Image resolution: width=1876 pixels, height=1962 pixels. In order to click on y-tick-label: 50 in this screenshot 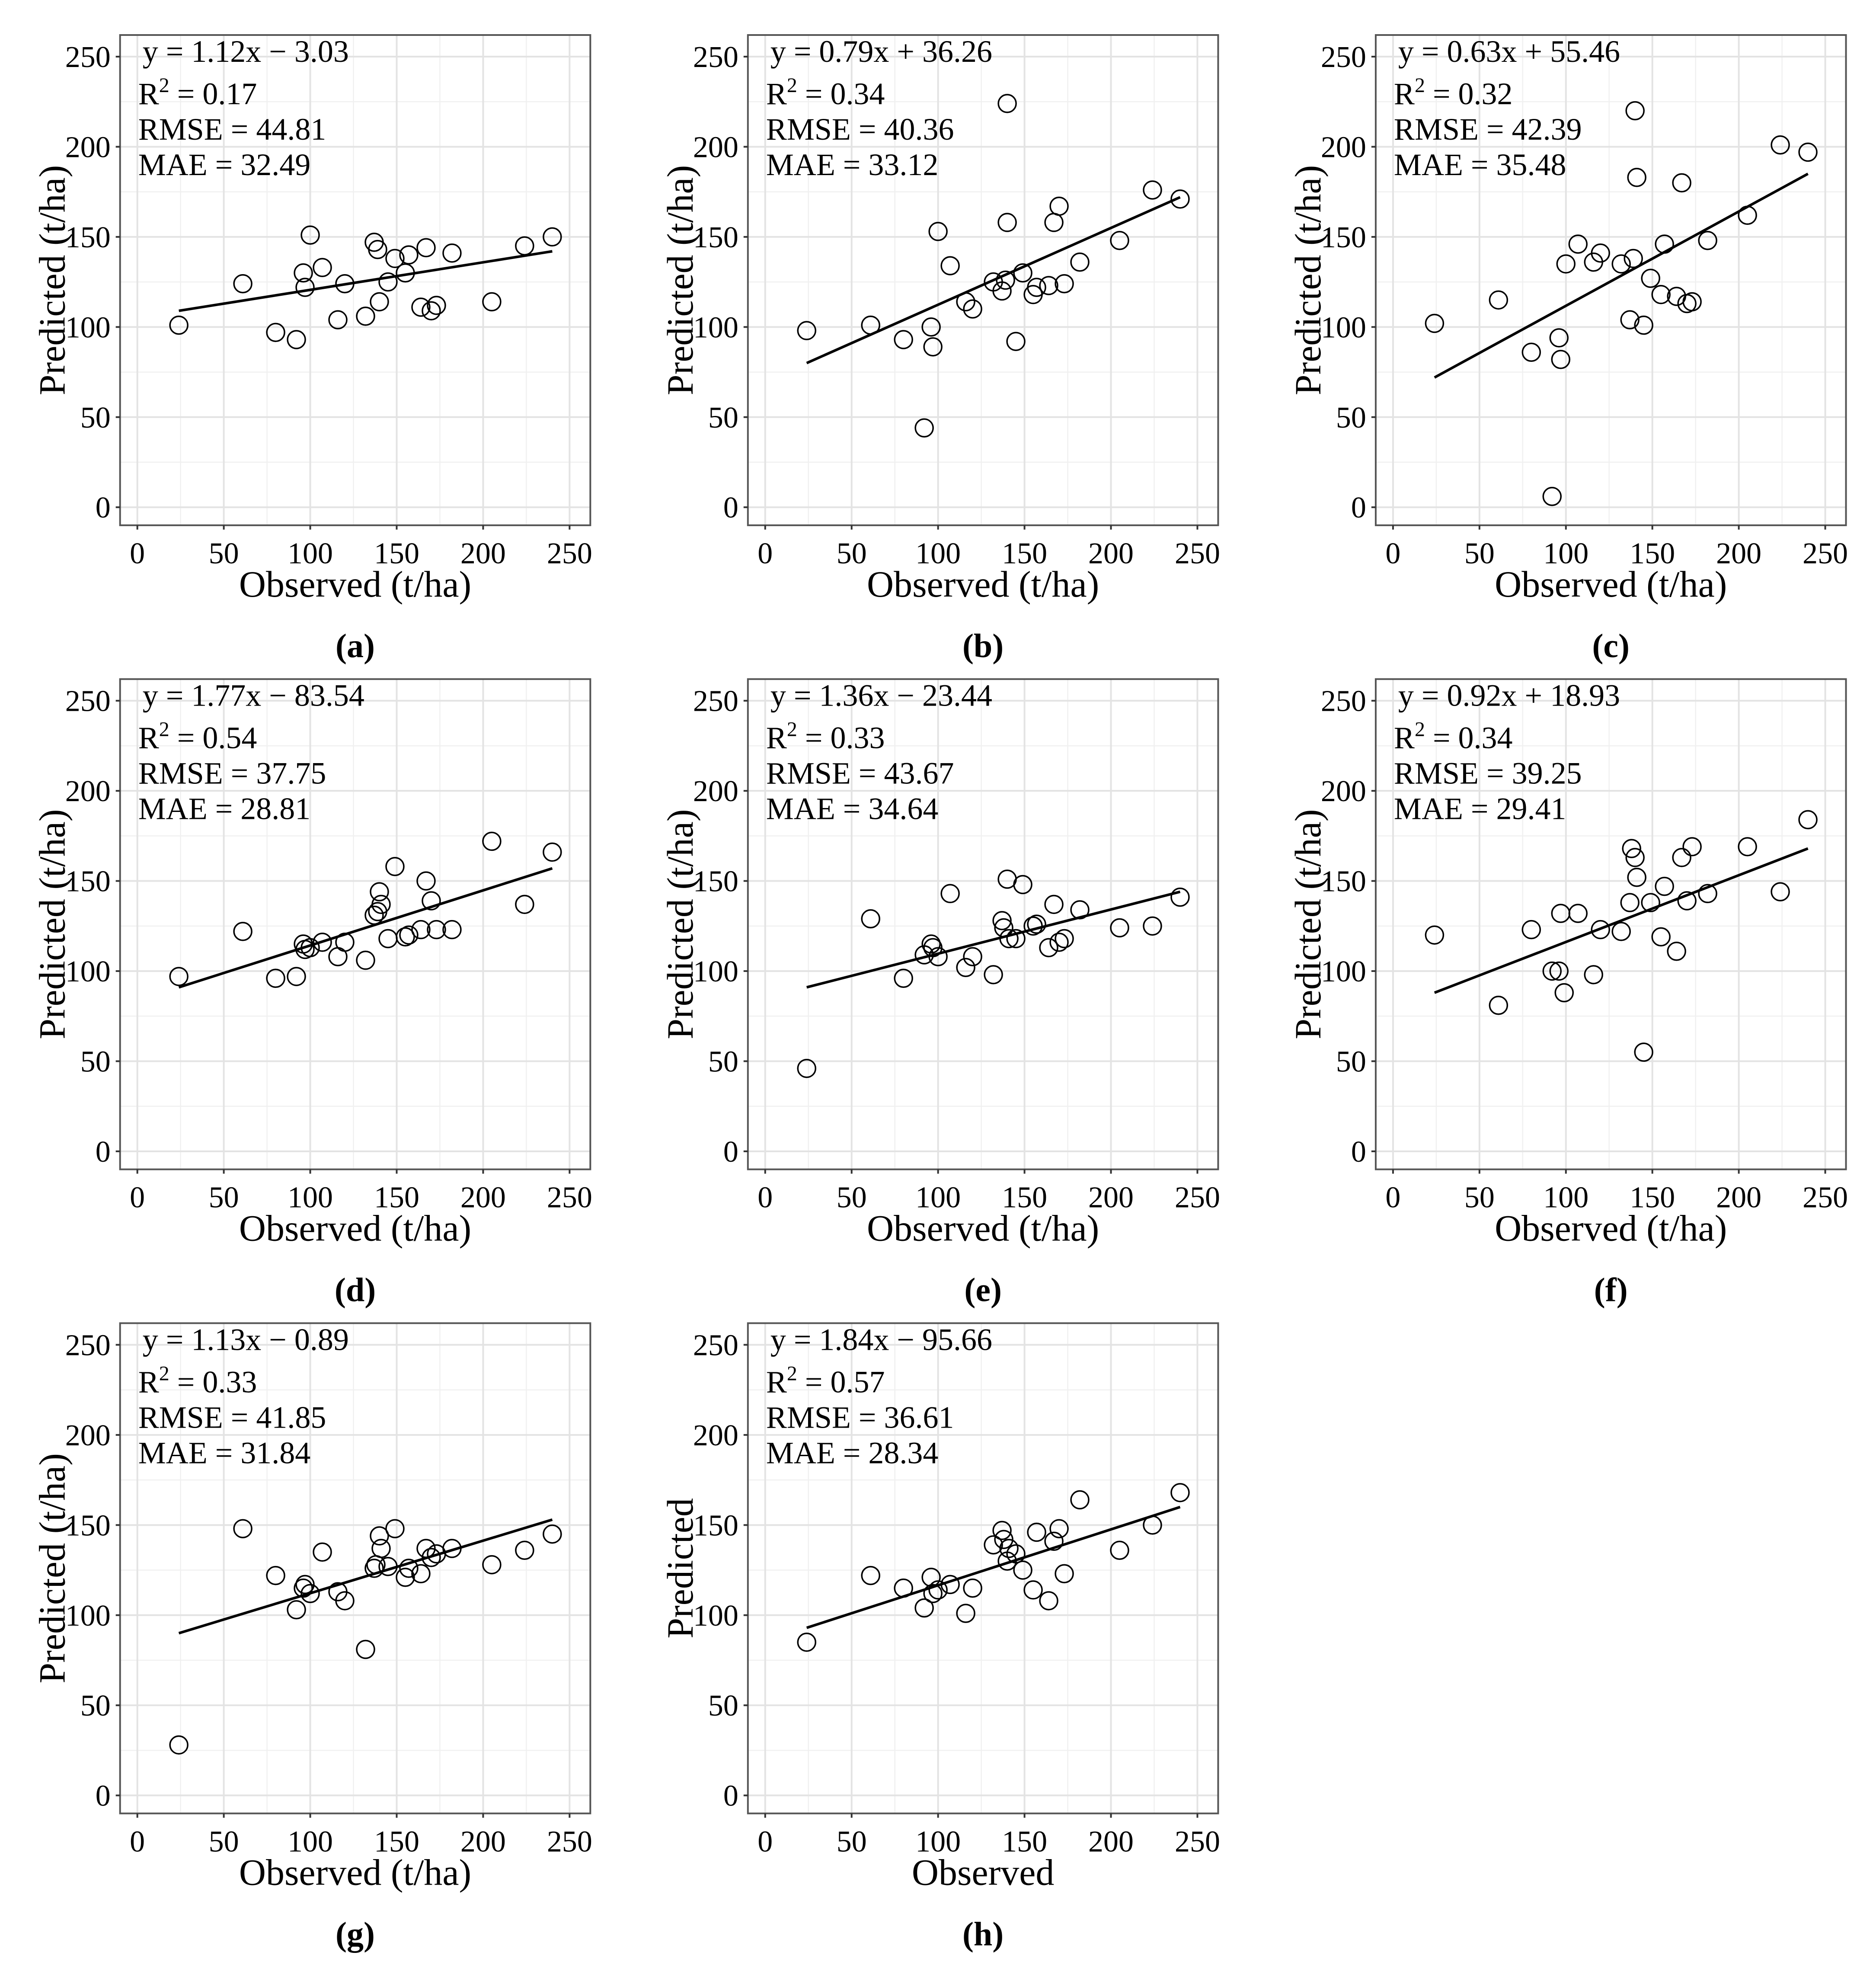, I will do `click(95, 1062)`.